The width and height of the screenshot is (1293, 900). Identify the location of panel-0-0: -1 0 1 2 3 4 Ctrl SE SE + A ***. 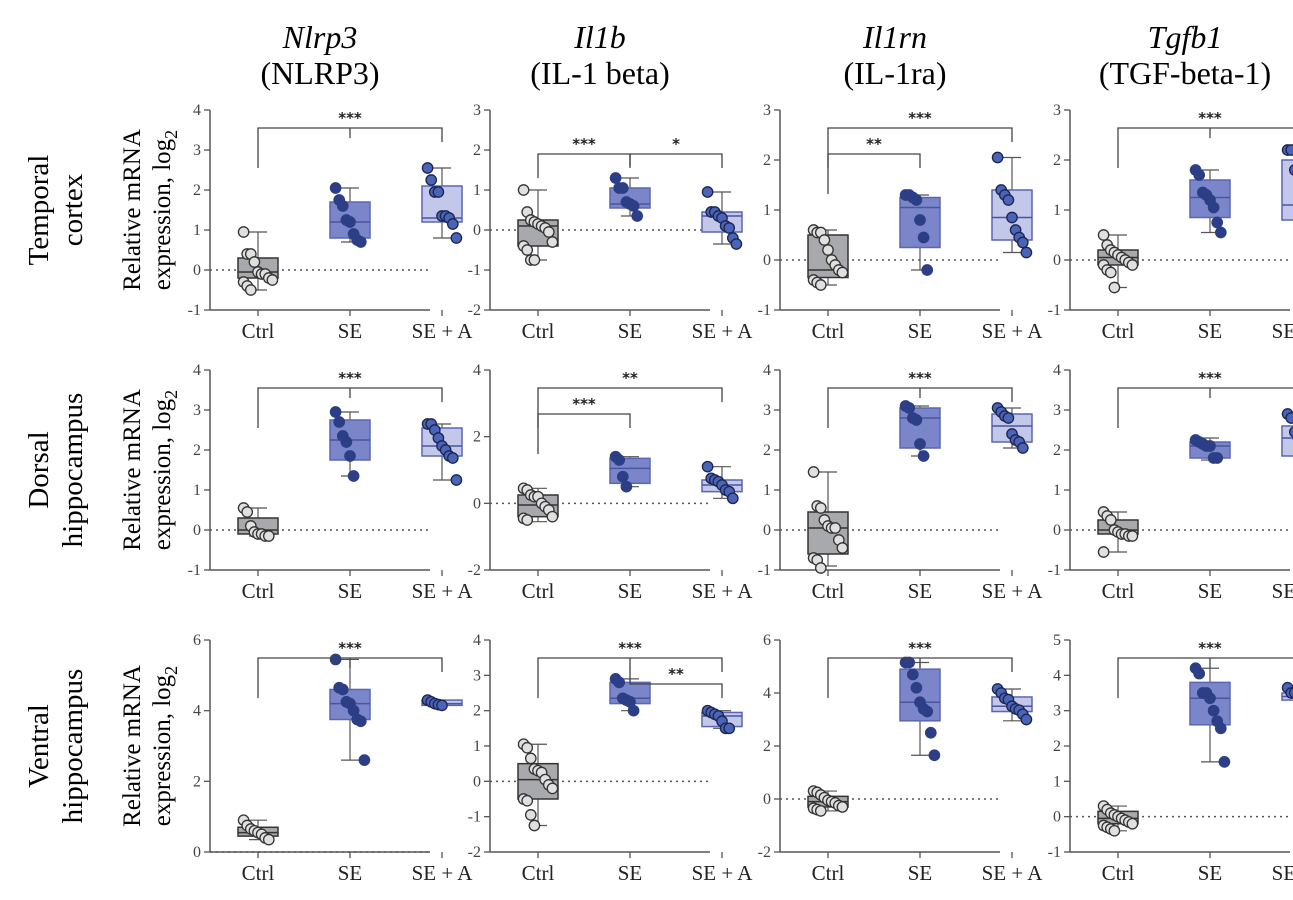
(331, 222).